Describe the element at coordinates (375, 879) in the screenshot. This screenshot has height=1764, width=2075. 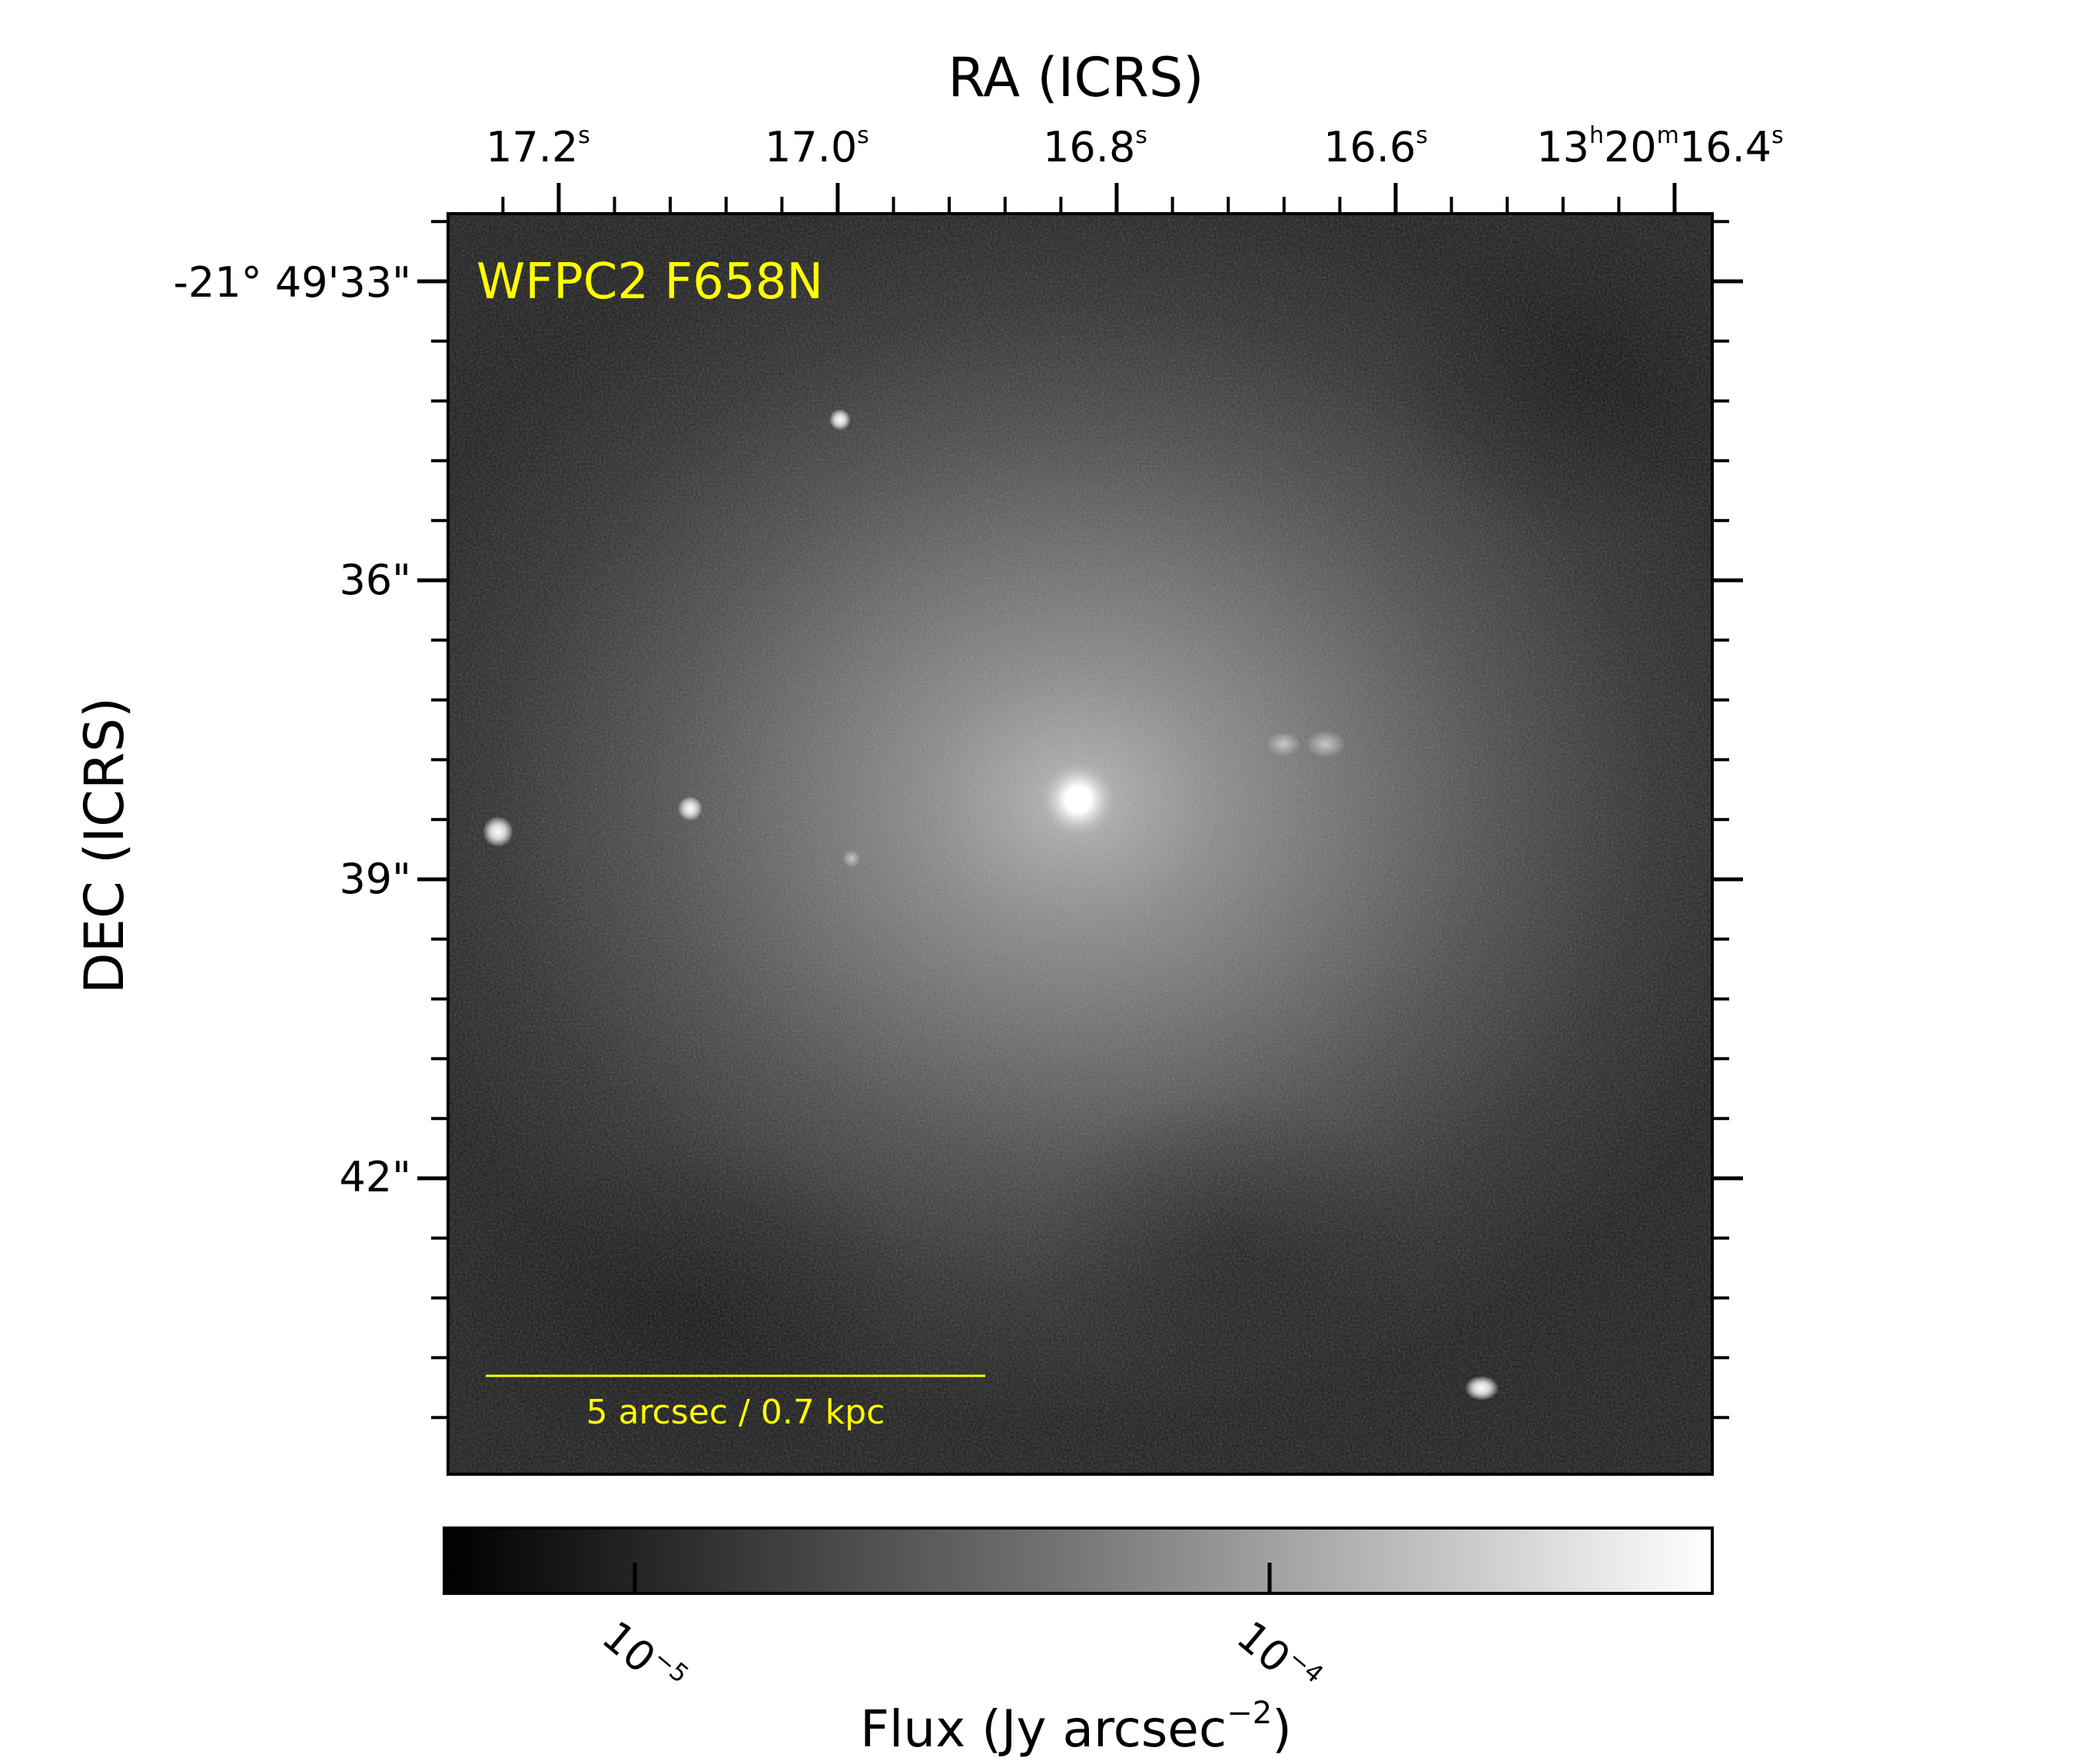
I see `dec-tick-label: 39"` at that location.